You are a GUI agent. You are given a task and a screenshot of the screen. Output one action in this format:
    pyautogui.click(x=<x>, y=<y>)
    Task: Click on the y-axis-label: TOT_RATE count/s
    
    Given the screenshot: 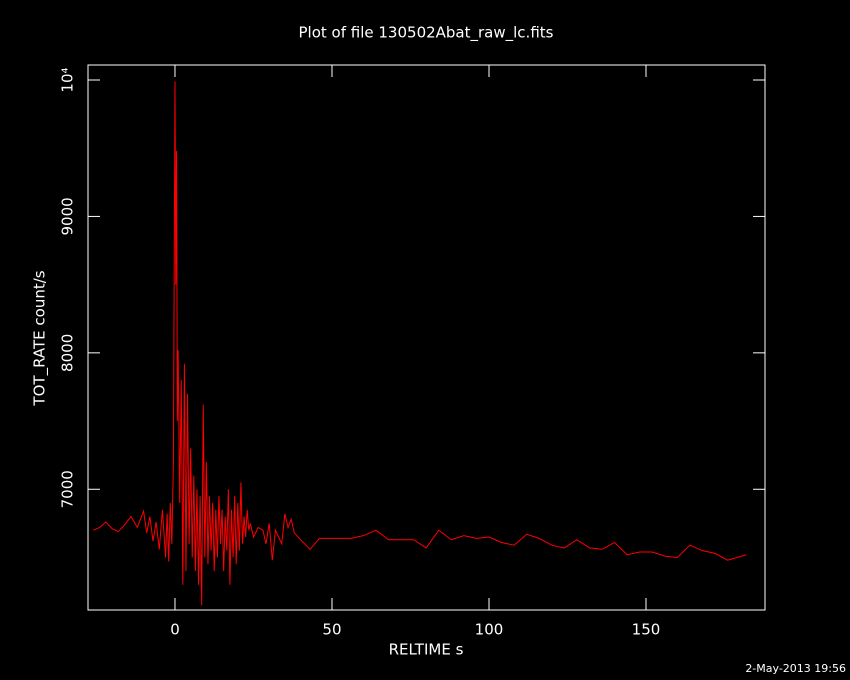 What is the action you would take?
    pyautogui.click(x=40, y=338)
    